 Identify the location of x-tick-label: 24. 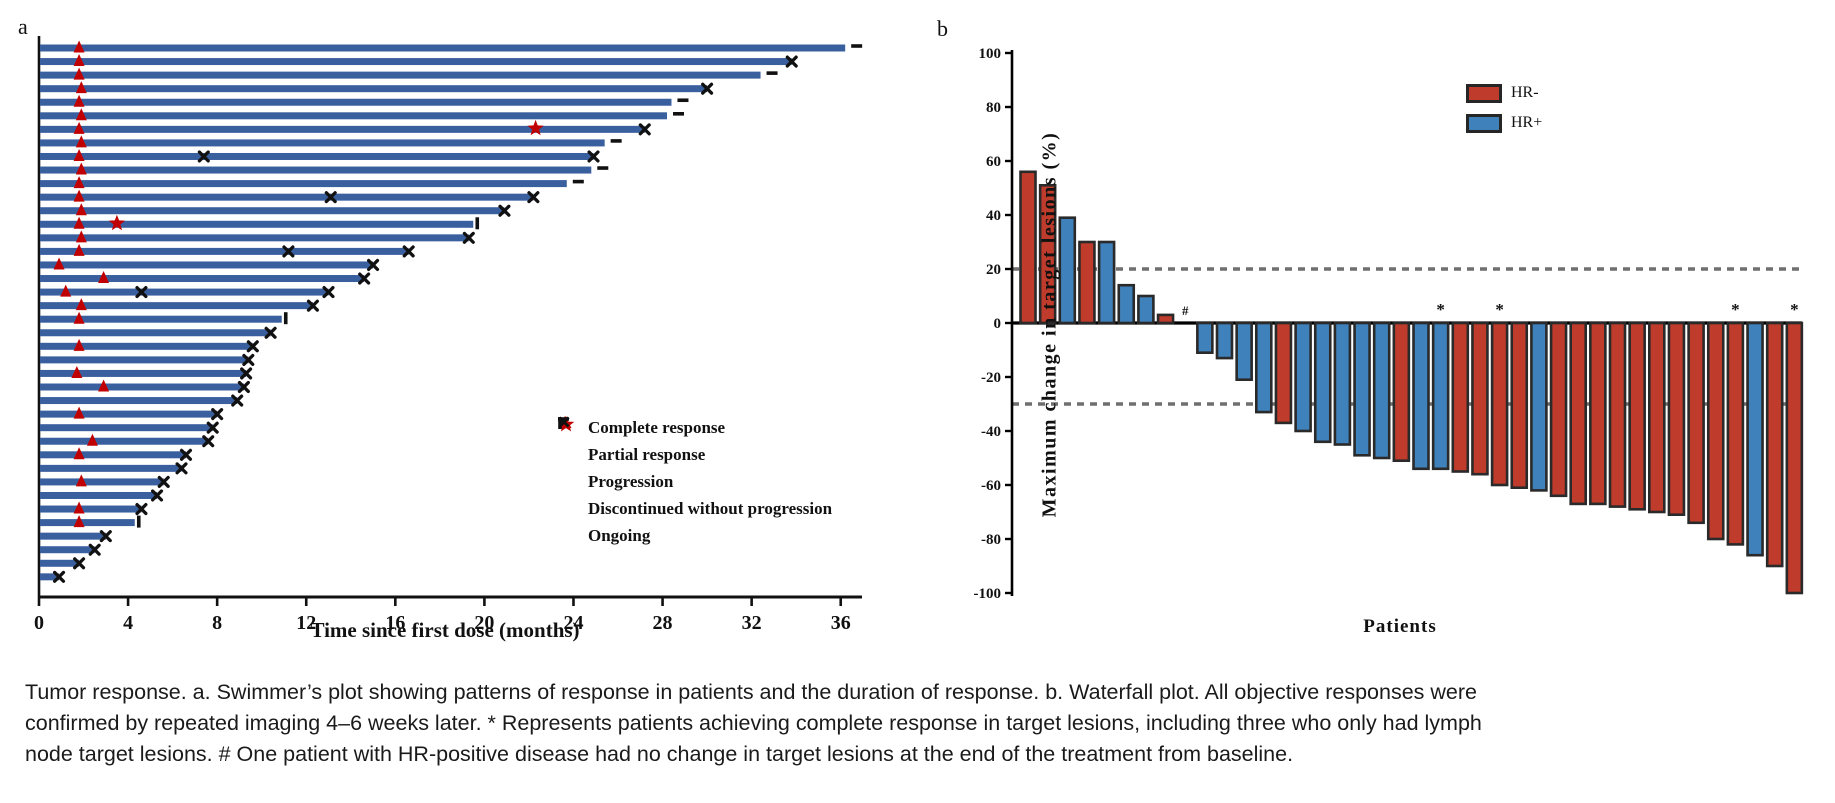
(573, 623).